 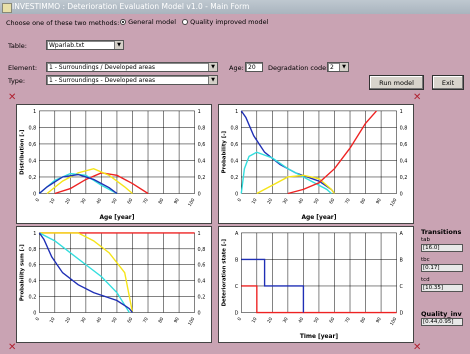 What do you see at coordinates (338, 67) in the screenshot?
I see `degradation-select: 2 ▼` at bounding box center [338, 67].